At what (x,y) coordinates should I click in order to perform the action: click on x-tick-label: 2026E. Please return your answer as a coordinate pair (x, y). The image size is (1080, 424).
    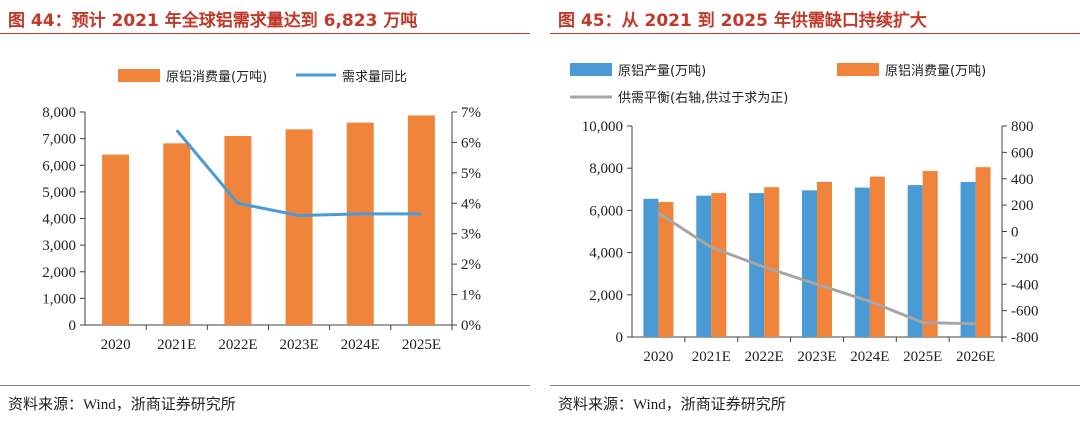
    Looking at the image, I should click on (975, 357).